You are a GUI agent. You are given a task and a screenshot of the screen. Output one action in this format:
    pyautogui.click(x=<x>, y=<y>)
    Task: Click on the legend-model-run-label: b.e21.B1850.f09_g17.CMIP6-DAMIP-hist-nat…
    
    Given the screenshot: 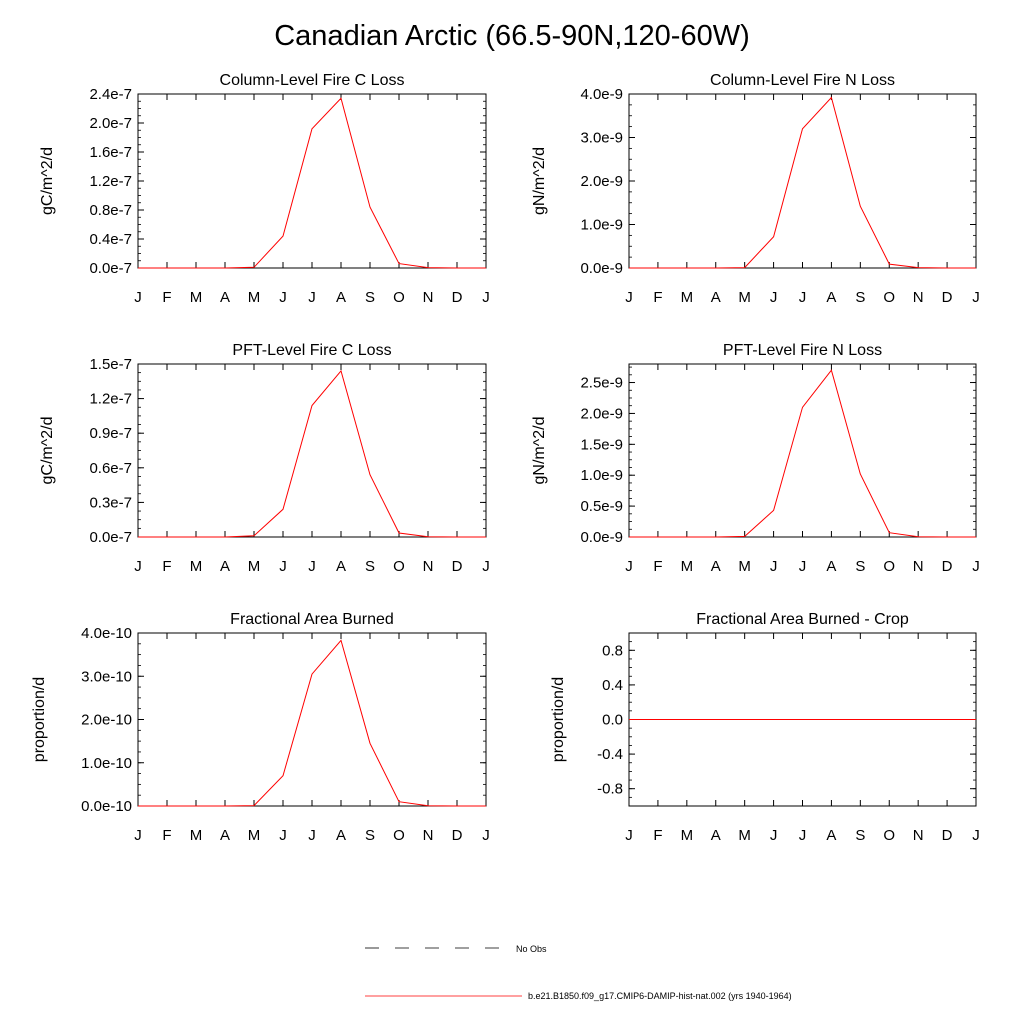 What is the action you would take?
    pyautogui.click(x=660, y=996)
    